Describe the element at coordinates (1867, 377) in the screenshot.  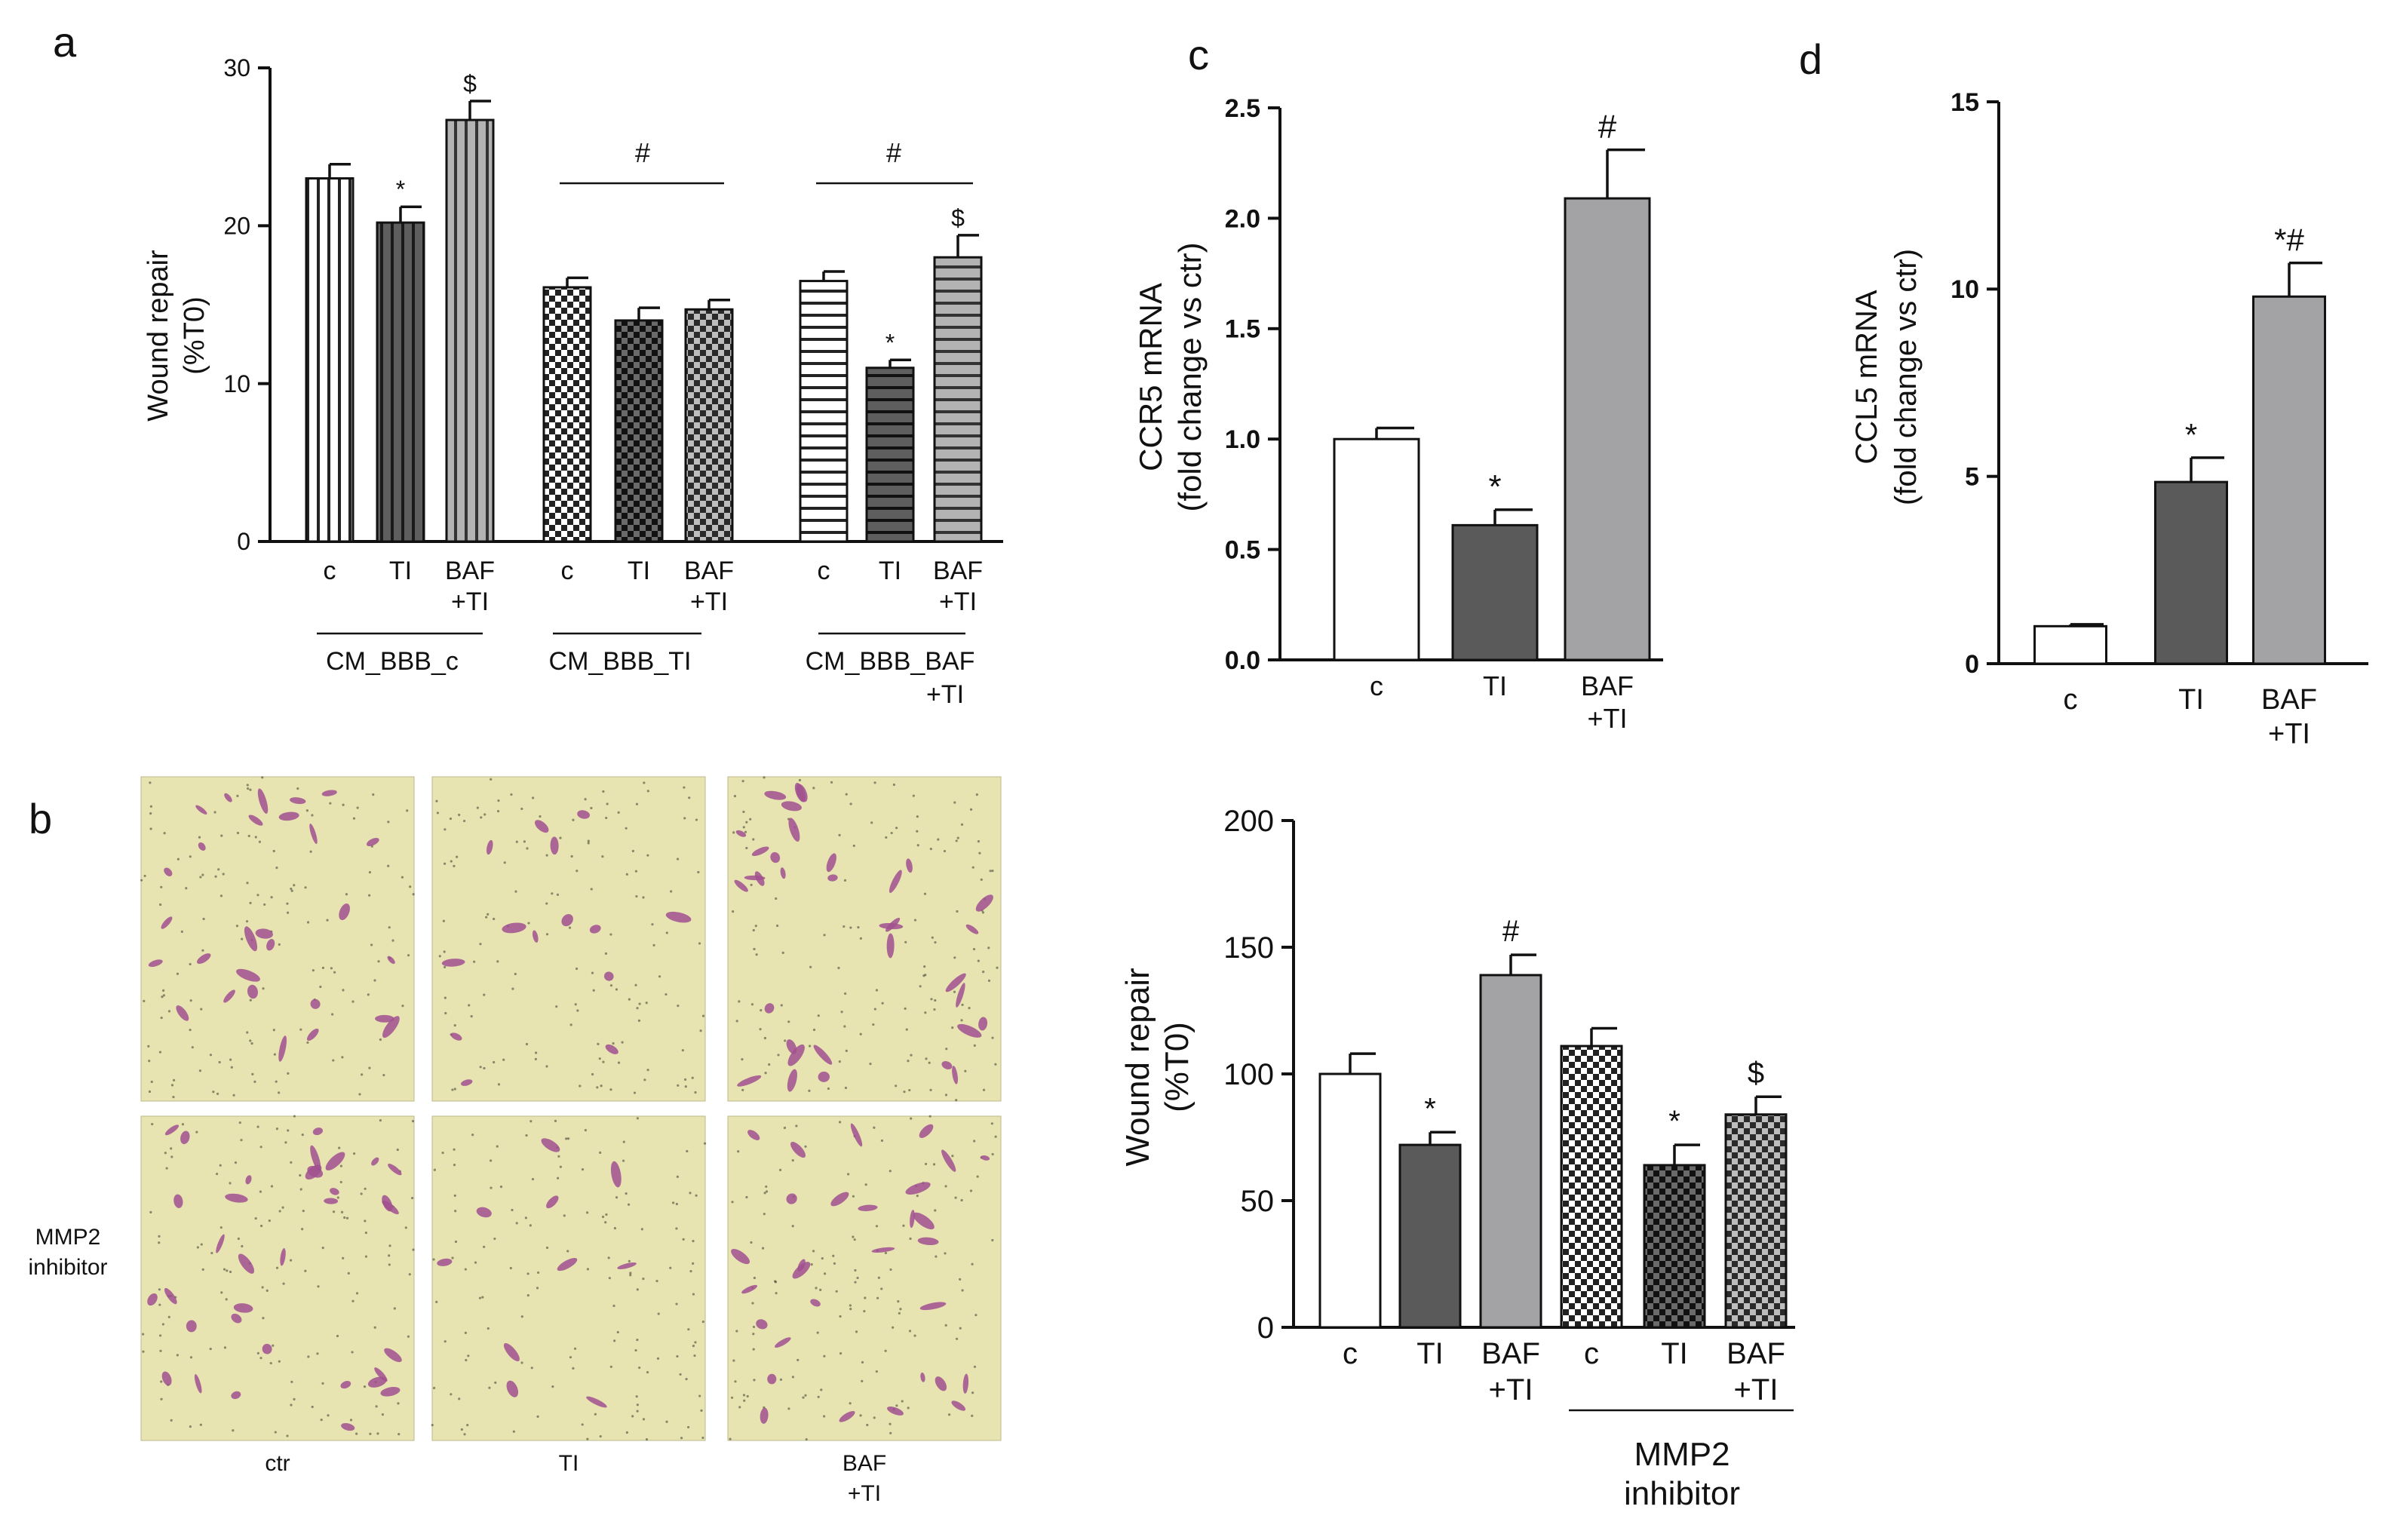
I see `d-ylabel-line1: CCL5 mRNA` at that location.